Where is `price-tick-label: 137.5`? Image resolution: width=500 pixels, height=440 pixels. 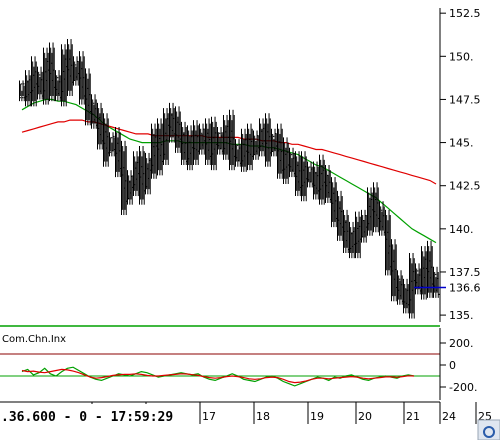
price-tick-label: 137.5 is located at coordinates (465, 272).